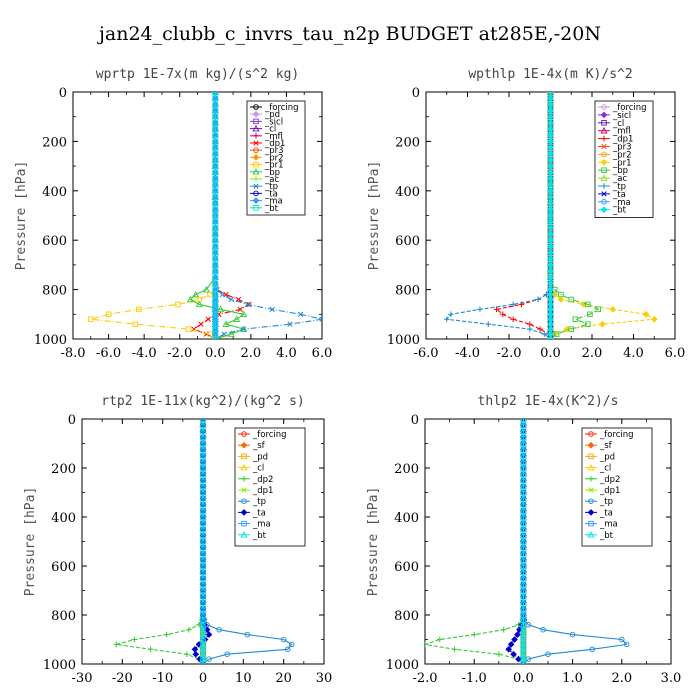  Describe the element at coordinates (620, 171) in the screenshot. I see `legend-label: _bp` at that location.